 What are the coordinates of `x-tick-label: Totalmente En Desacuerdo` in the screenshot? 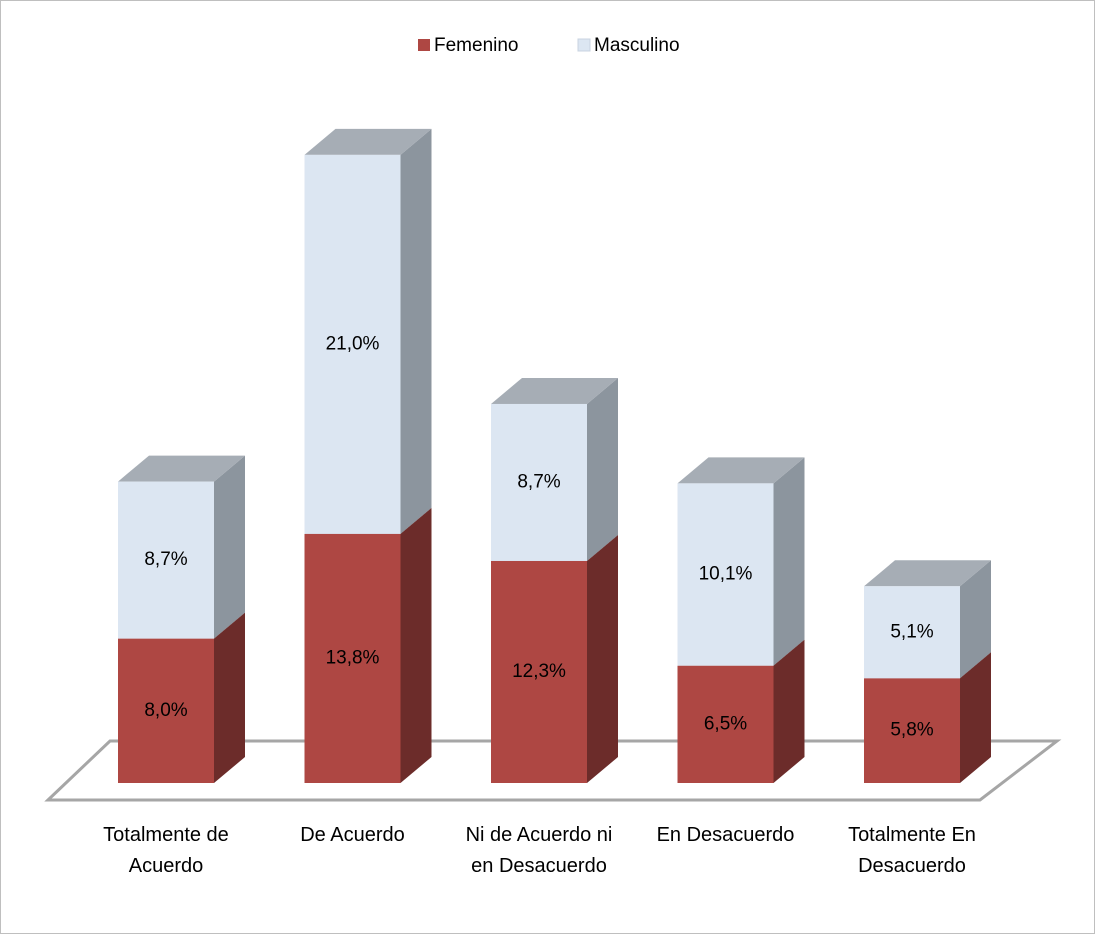 It's located at (912, 850).